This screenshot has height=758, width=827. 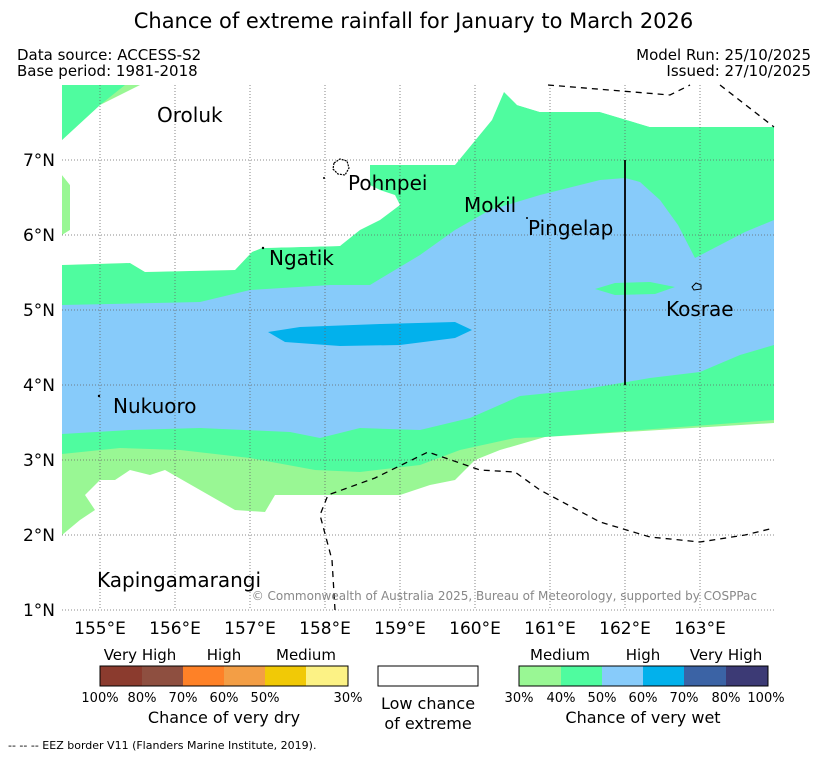 What do you see at coordinates (175, 629) in the screenshot?
I see `lon-label: 156°E` at bounding box center [175, 629].